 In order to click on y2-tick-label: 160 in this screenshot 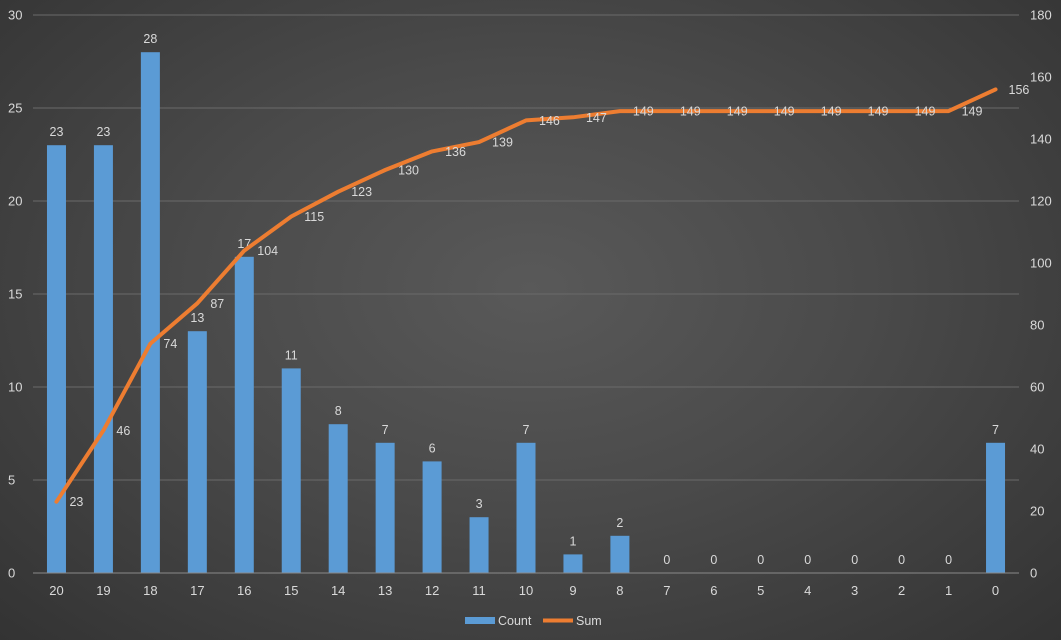, I will do `click(1041, 77)`.